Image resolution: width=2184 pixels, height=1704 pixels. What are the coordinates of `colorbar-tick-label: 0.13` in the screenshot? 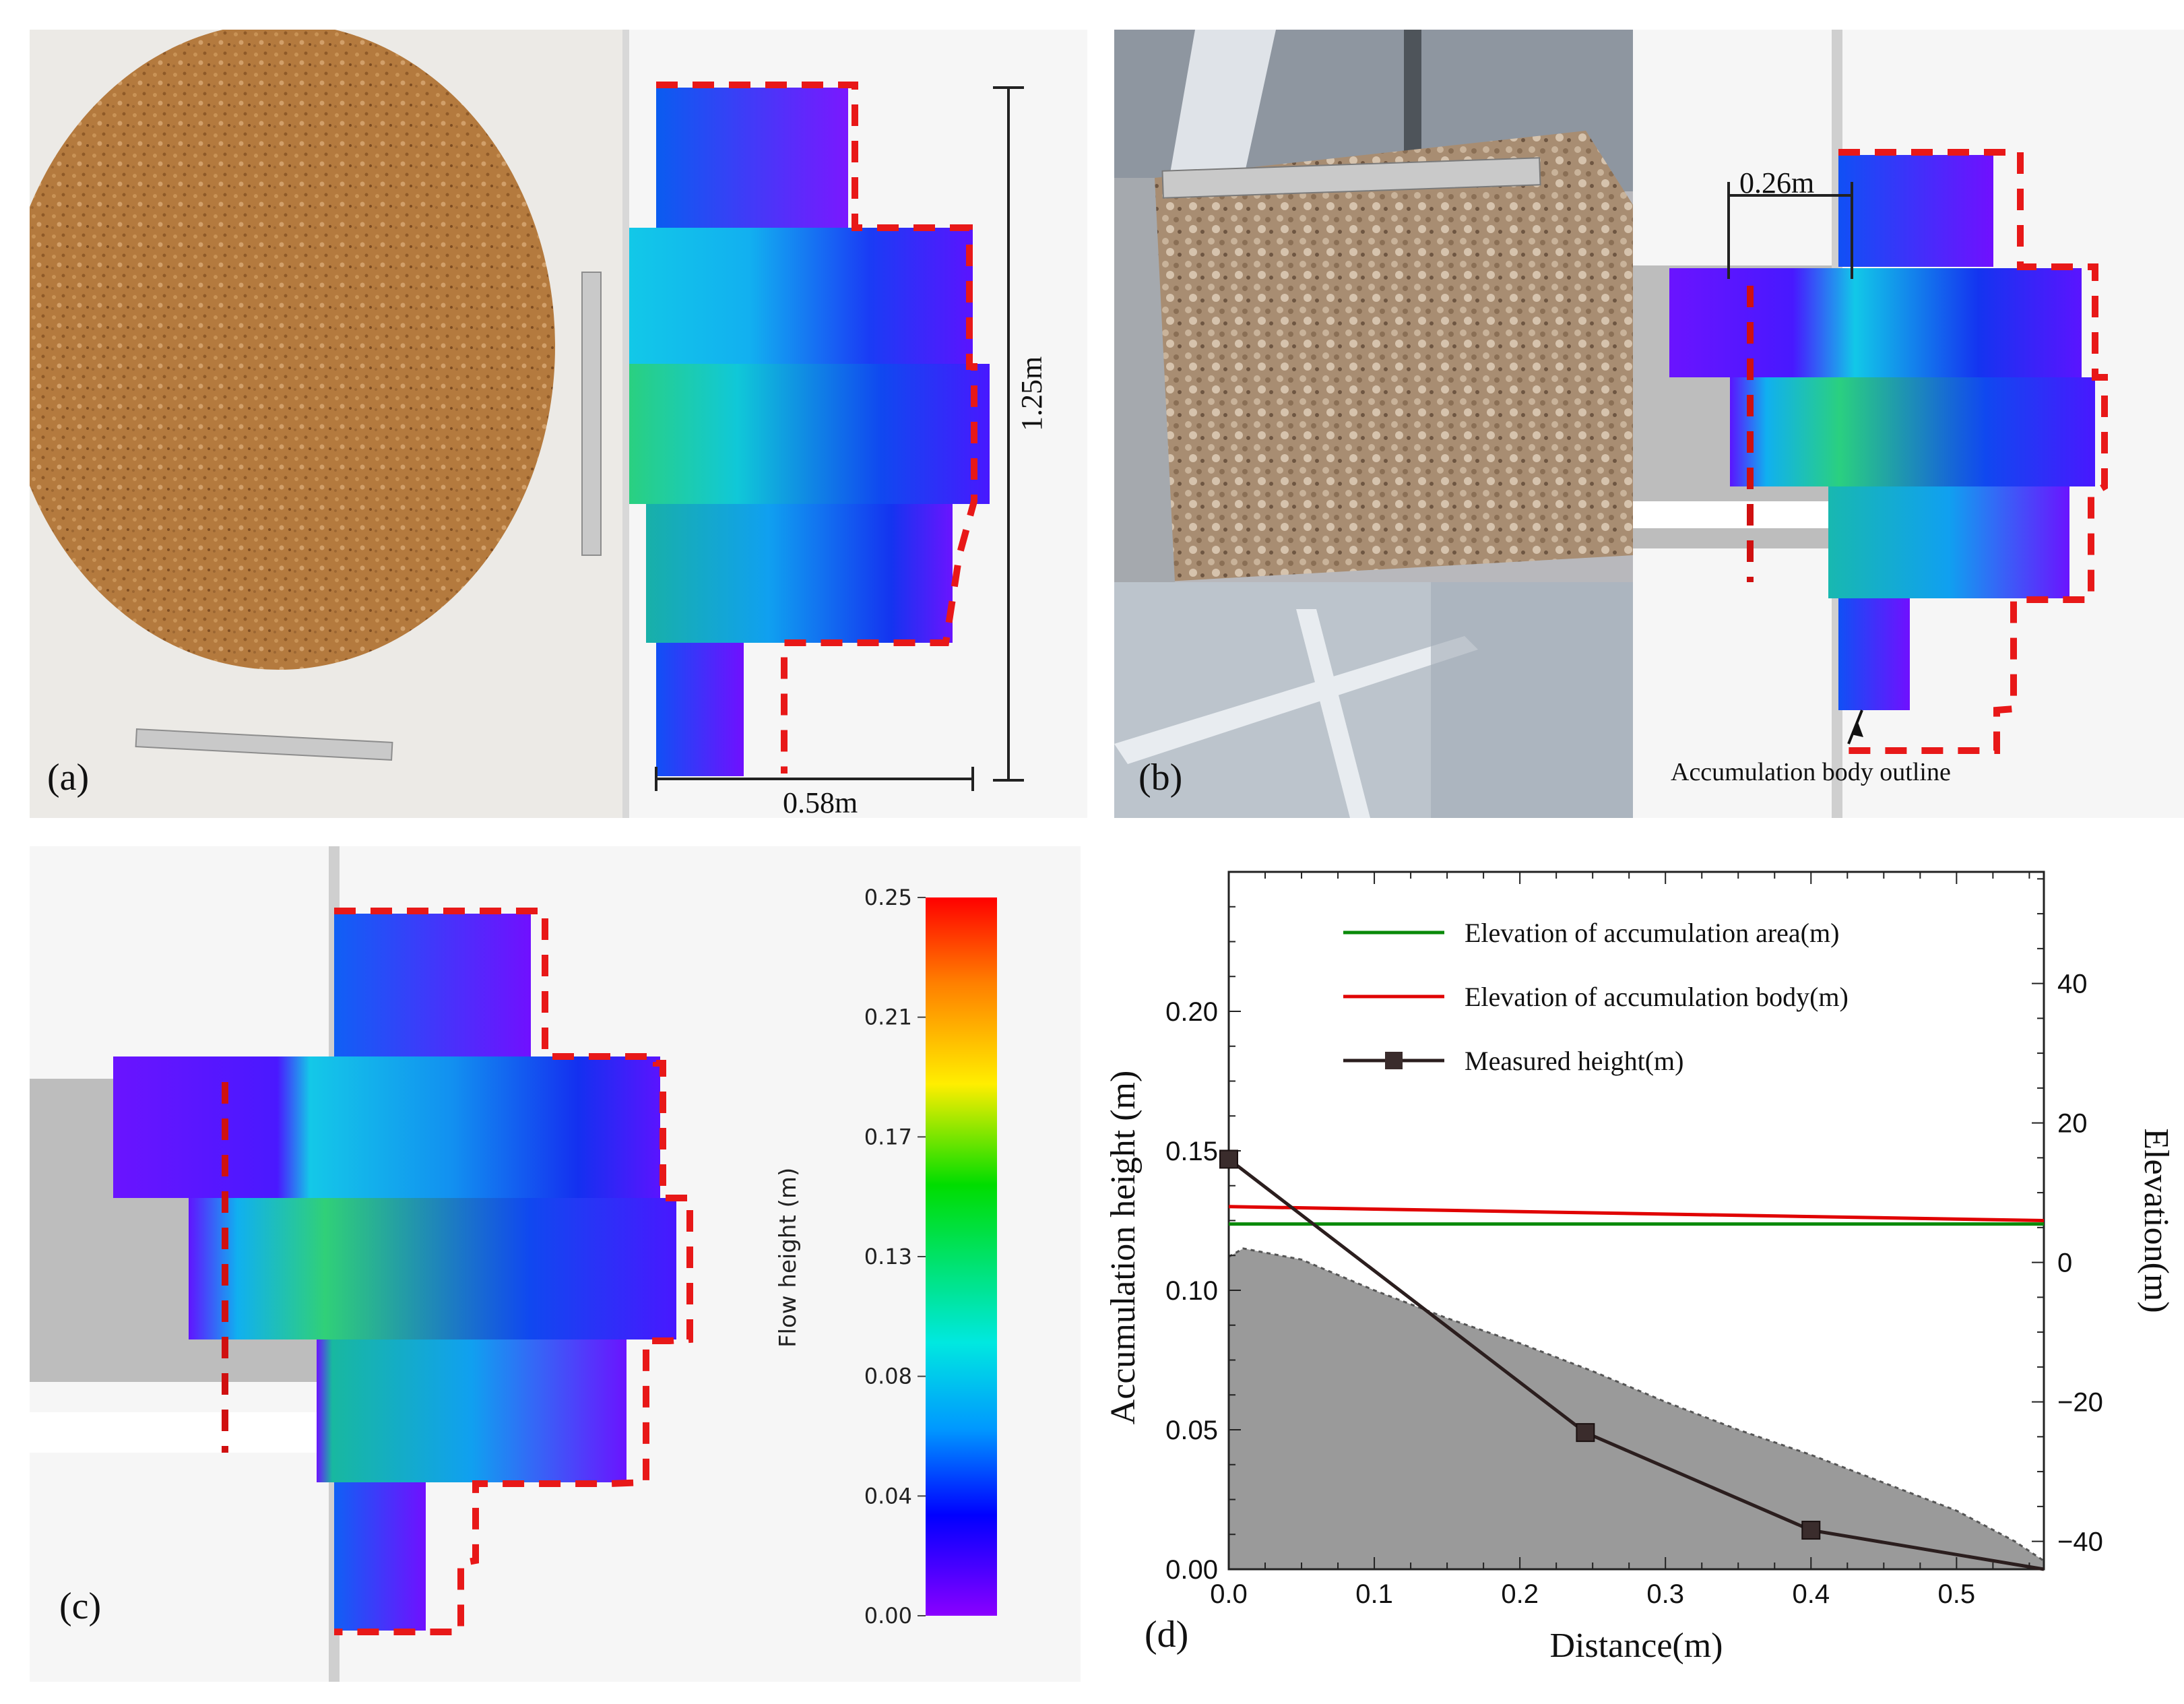 It's located at (888, 1256).